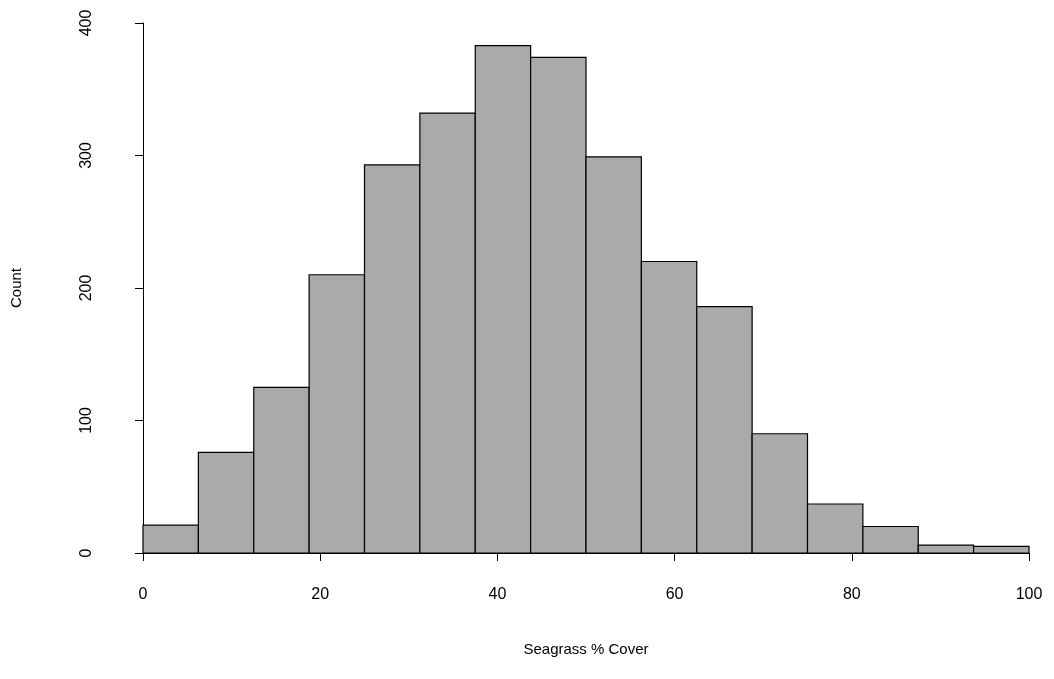 Image resolution: width=1054 pixels, height=679 pixels. What do you see at coordinates (851, 593) in the screenshot?
I see `x-tick-label: 80` at bounding box center [851, 593].